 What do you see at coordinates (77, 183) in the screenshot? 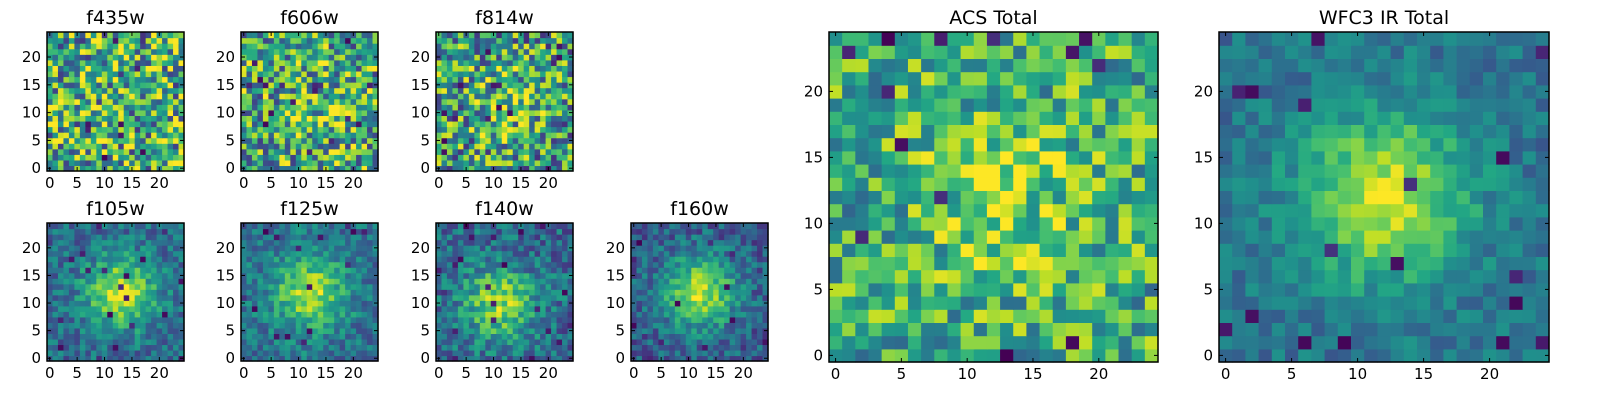
I see `x-tick-label: 5` at bounding box center [77, 183].